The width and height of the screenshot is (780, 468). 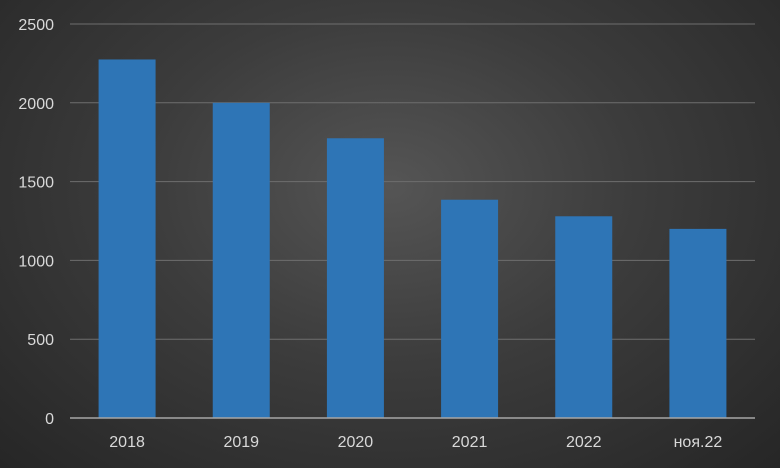 I want to click on x-tick-label: ноя.22, so click(x=698, y=442).